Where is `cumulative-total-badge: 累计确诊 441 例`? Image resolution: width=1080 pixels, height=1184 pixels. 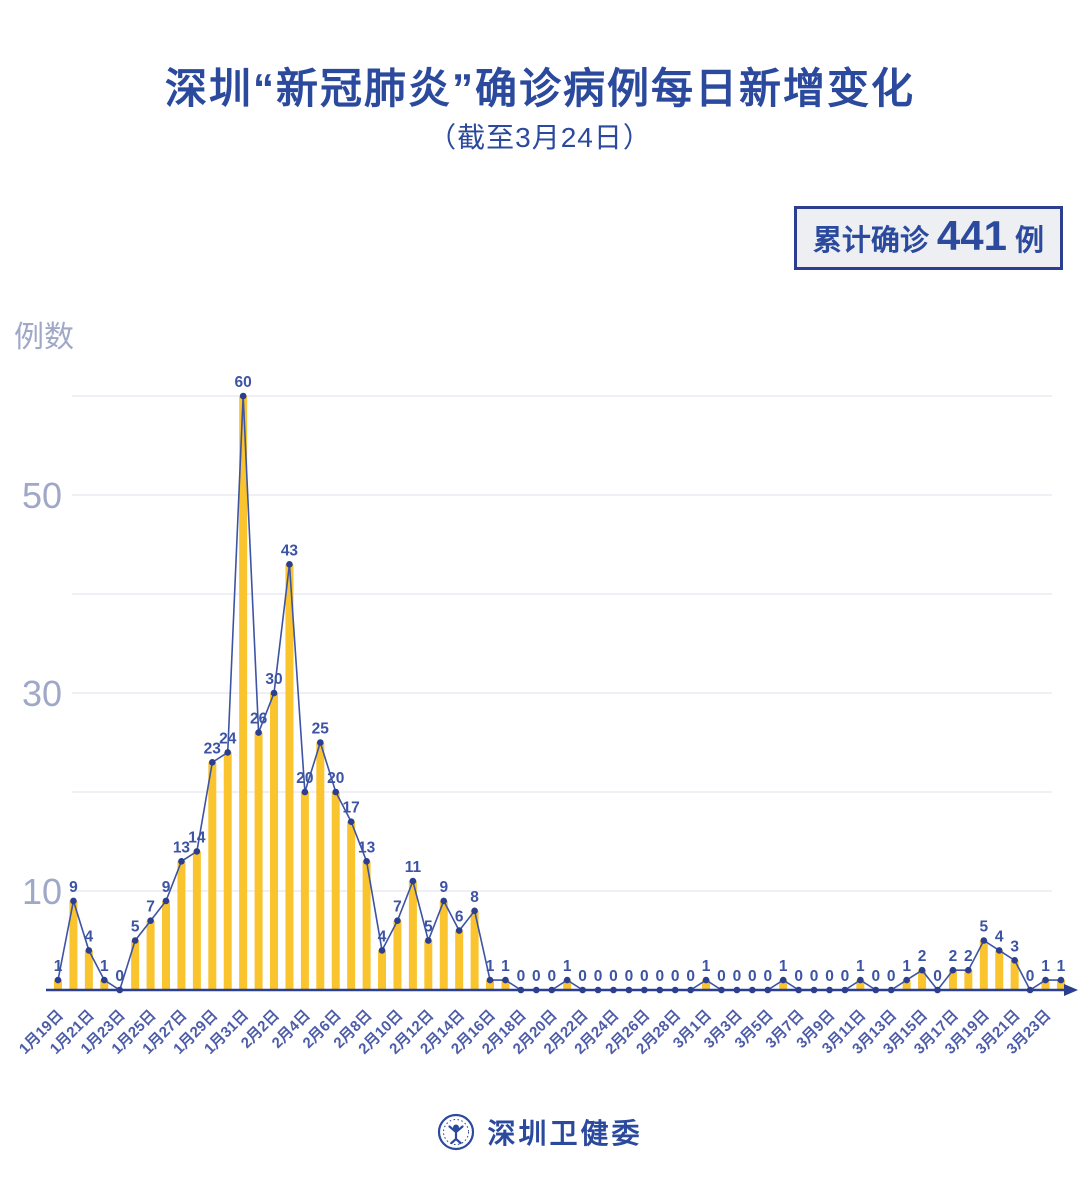
cumulative-total-badge: 累计确诊 441 例 is located at coordinates (928, 238).